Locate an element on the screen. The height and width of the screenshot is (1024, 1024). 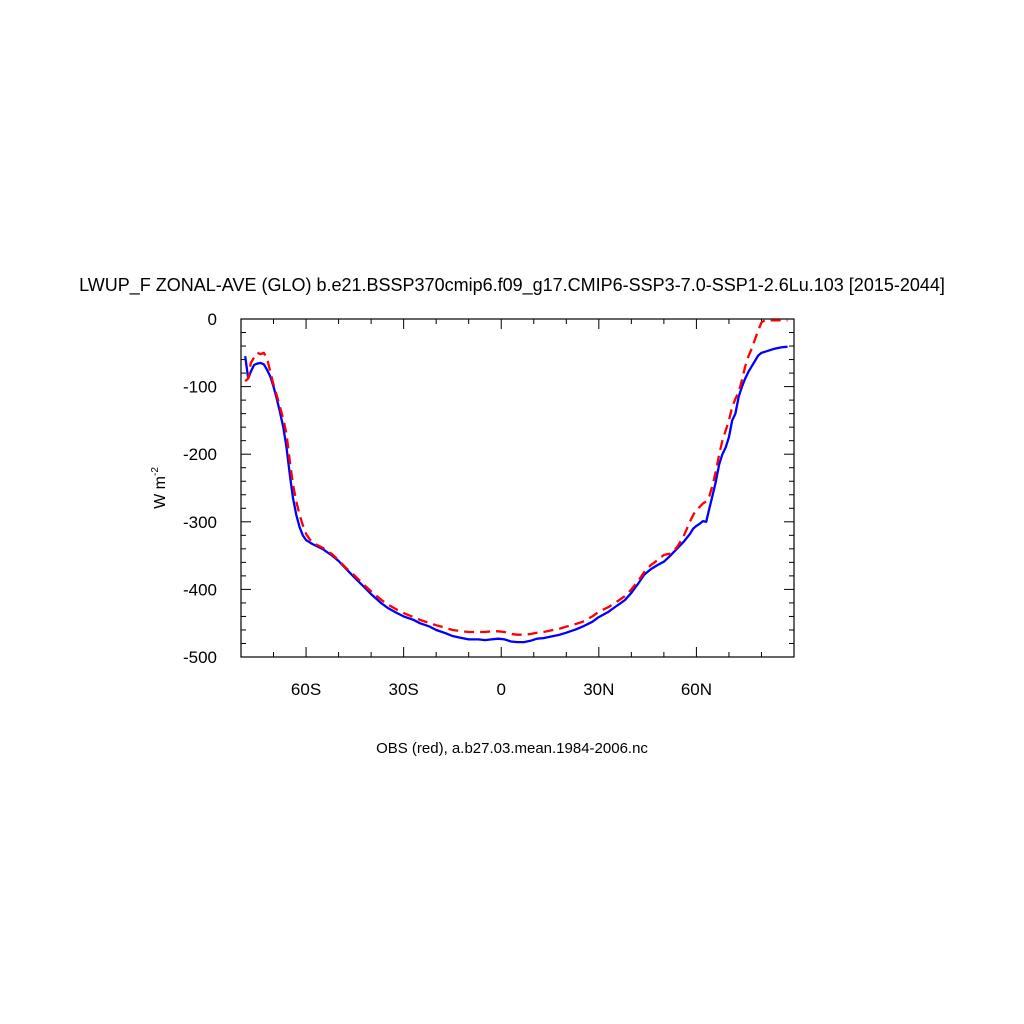
y-tick-label: -400 is located at coordinates (200, 589).